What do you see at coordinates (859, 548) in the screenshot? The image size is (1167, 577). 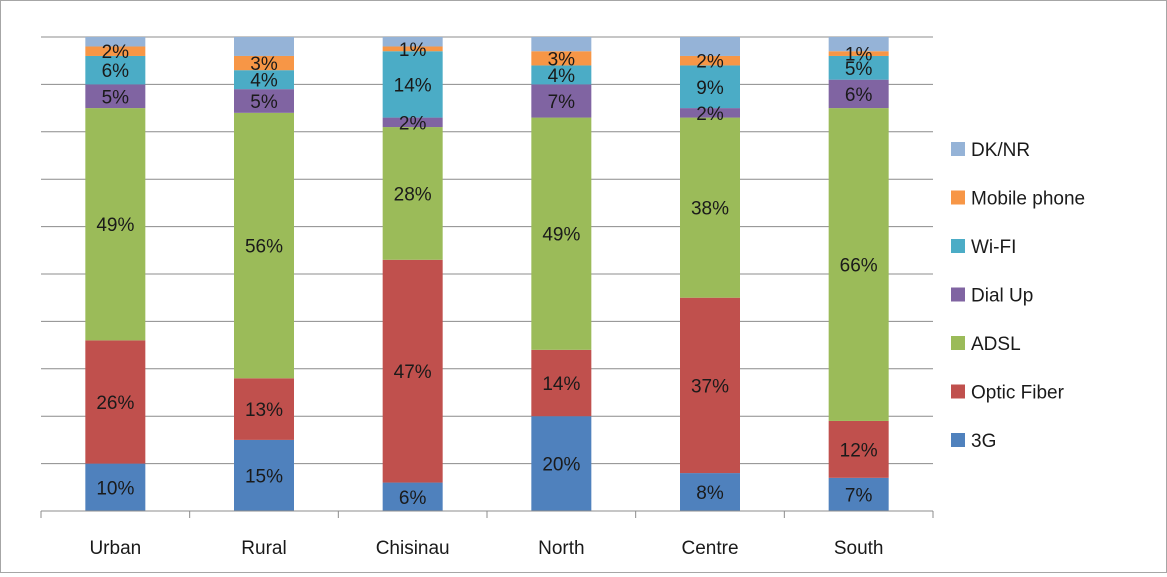 I see `x-tick-label-south: South` at bounding box center [859, 548].